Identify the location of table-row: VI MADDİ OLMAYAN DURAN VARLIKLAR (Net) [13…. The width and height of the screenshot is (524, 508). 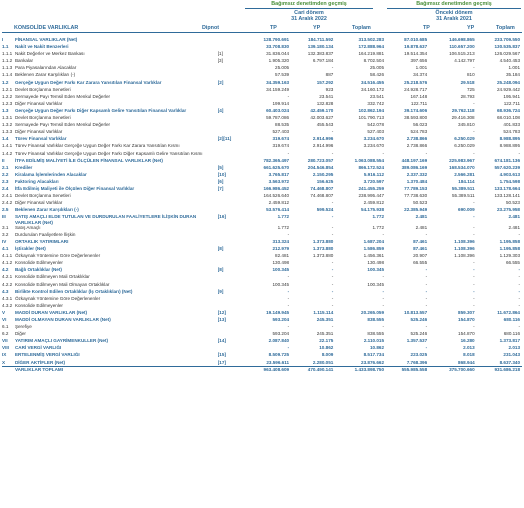
(262, 320).